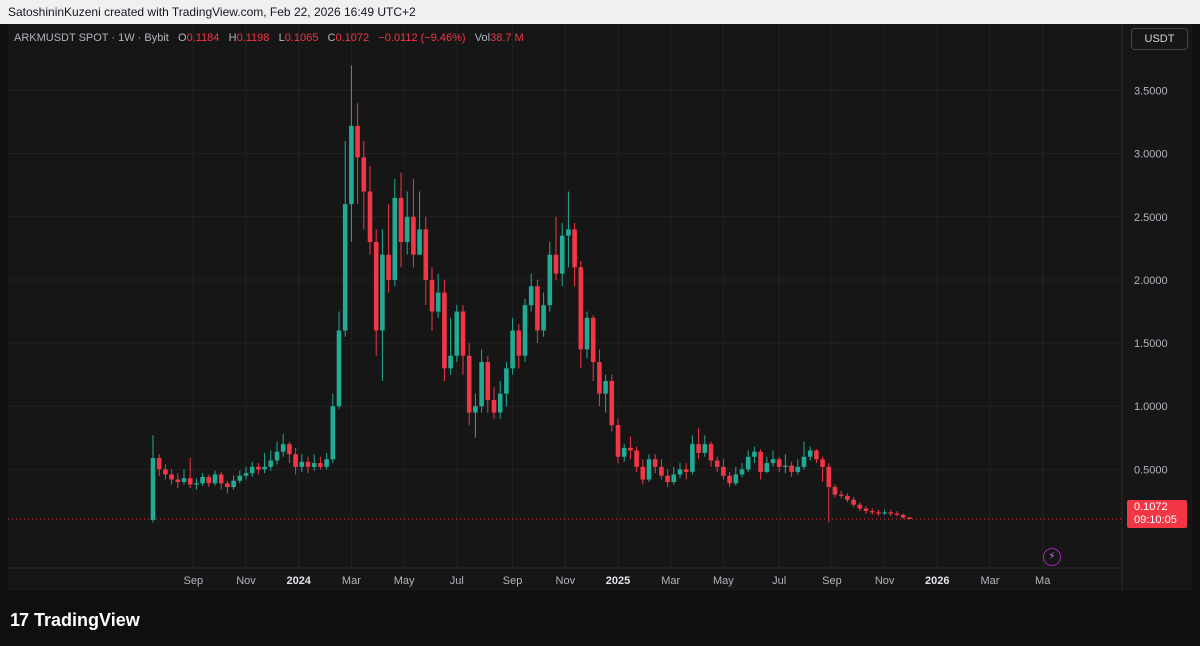 The width and height of the screenshot is (1200, 646). Describe the element at coordinates (91, 38) in the screenshot. I see `symbol-label: ARKMUSDT SPOT · 1W · Bybit` at that location.